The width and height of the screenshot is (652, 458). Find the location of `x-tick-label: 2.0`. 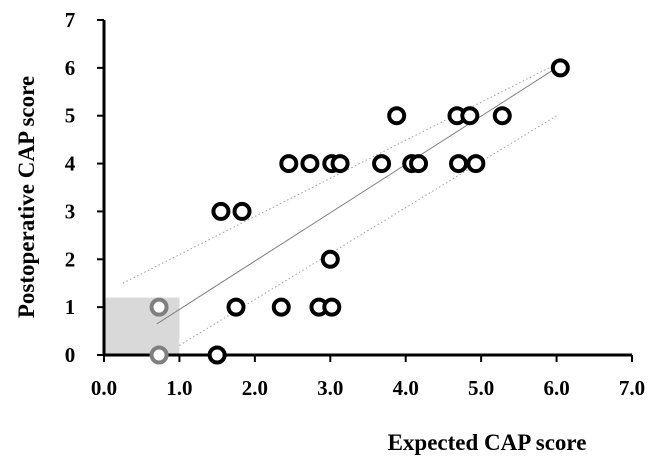

x-tick-label: 2.0 is located at coordinates (255, 388).